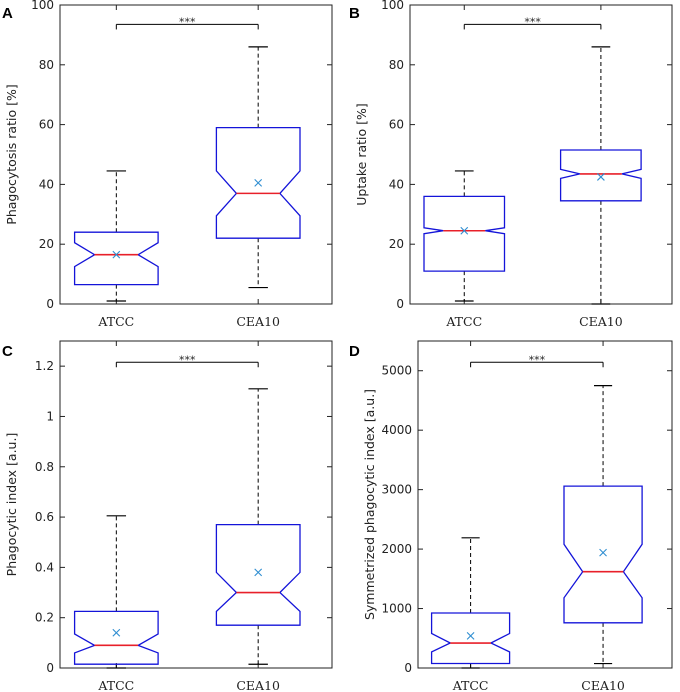 This screenshot has width=680, height=692. I want to click on y-tick-label: 1, so click(50, 416).